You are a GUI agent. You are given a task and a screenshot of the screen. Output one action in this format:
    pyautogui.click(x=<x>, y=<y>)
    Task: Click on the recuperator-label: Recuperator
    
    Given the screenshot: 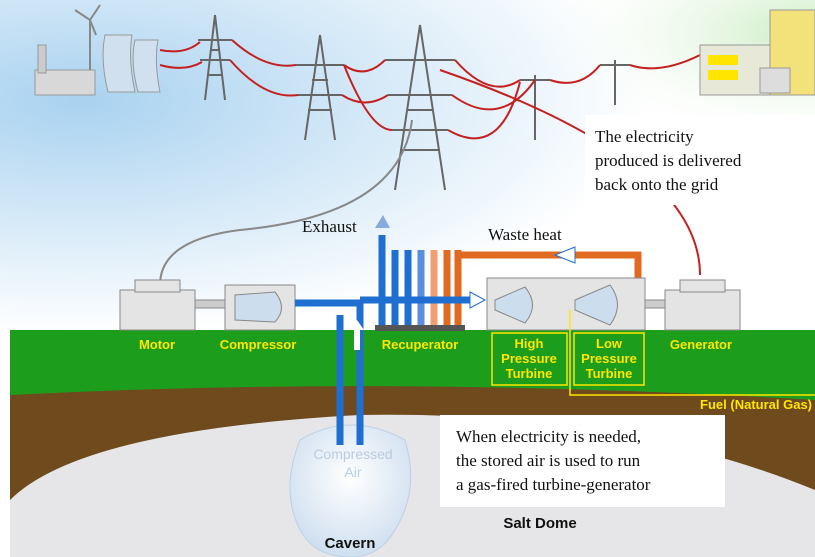 What is the action you would take?
    pyautogui.click(x=420, y=344)
    